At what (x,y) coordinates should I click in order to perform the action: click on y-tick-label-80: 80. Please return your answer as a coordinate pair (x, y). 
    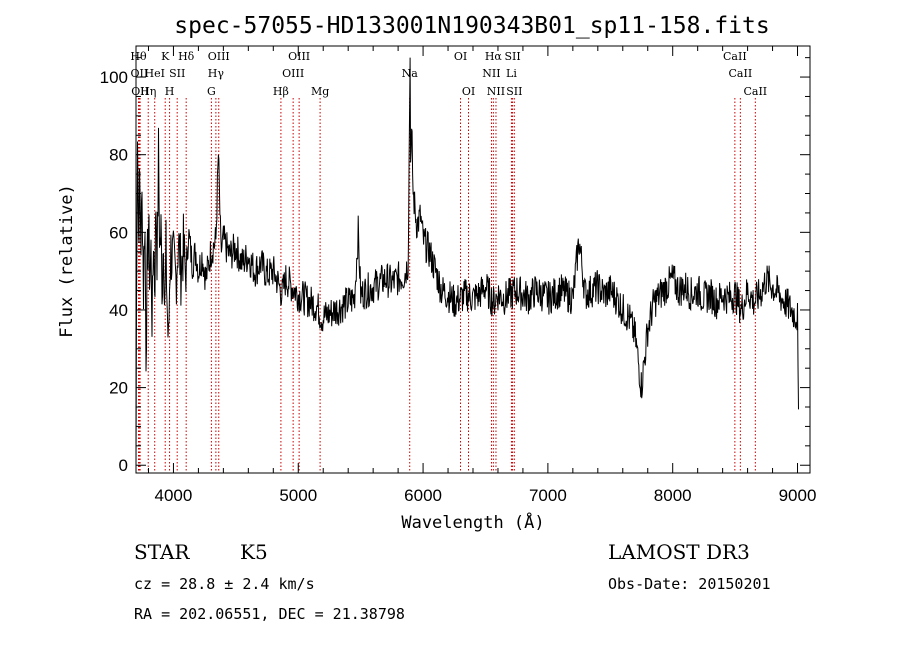
    Looking at the image, I should click on (118, 155).